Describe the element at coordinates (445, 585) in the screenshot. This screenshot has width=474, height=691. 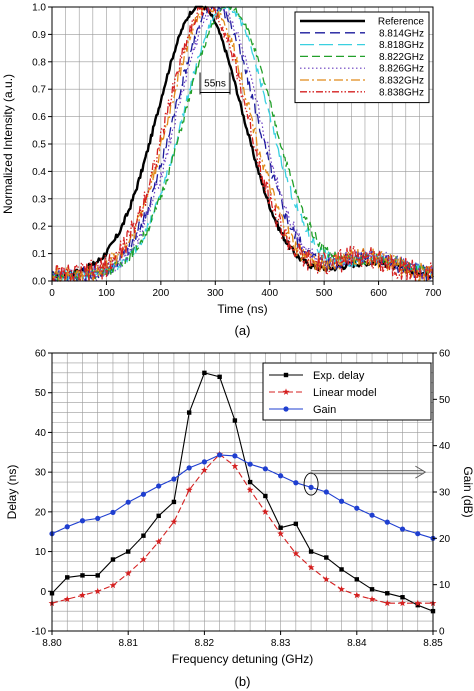
I see `y2-tick-label: 10` at that location.